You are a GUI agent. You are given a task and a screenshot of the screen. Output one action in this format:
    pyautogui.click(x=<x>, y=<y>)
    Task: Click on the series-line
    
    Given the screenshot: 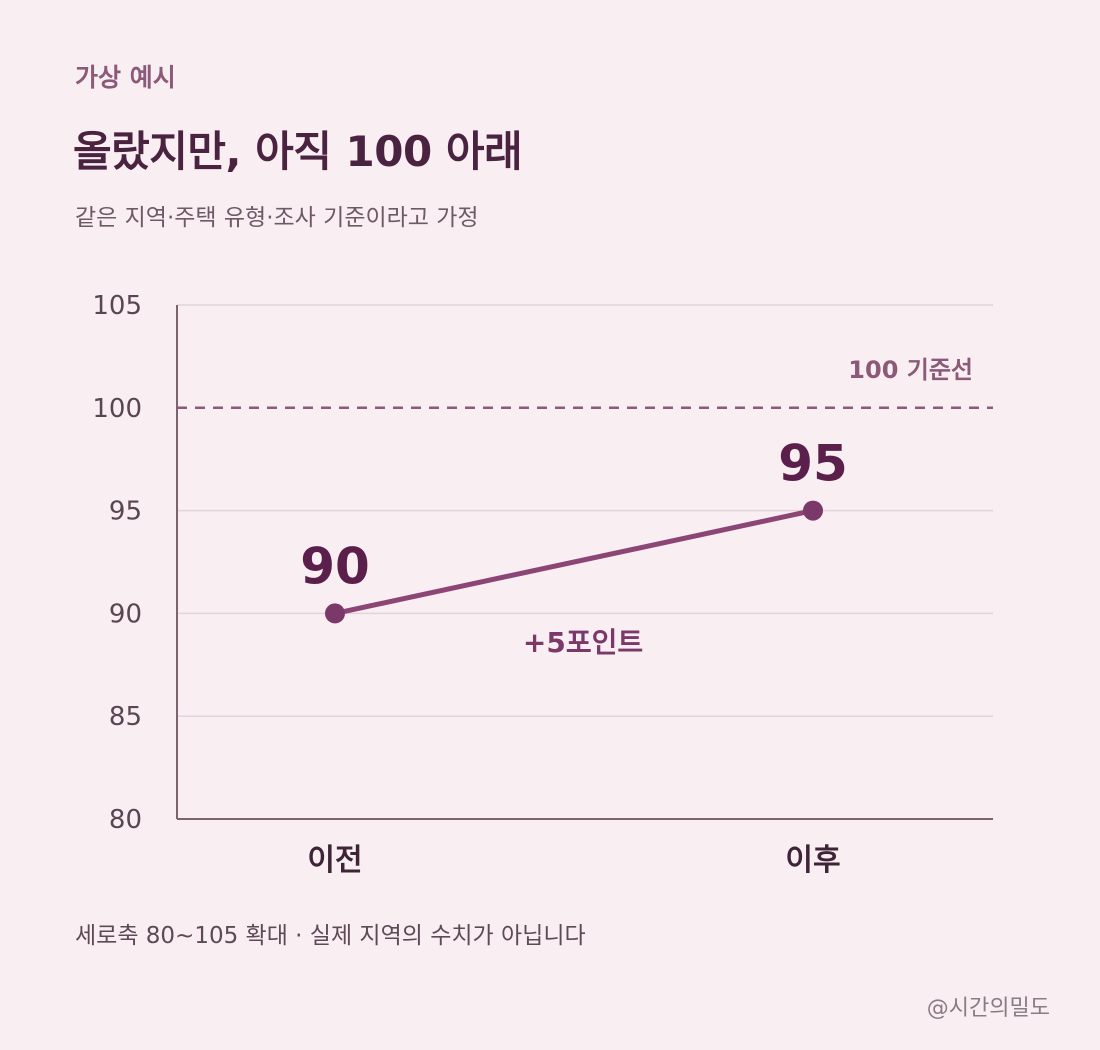 What is the action you would take?
    pyautogui.click(x=574, y=562)
    